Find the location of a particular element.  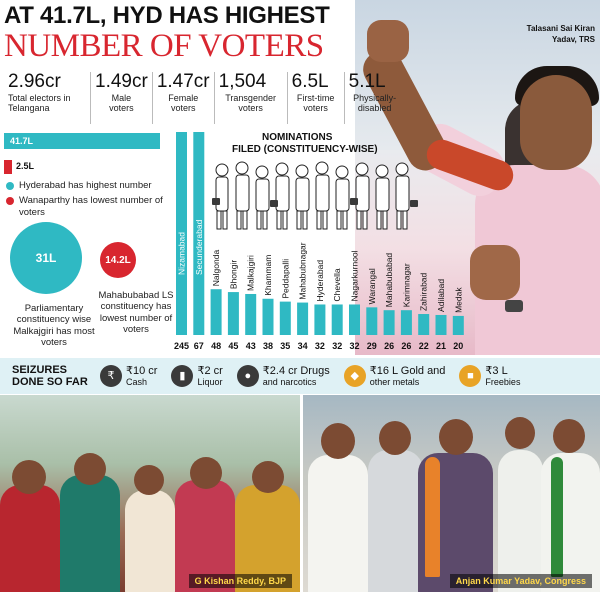

seizure-label: Freebies is located at coordinates (503, 382).